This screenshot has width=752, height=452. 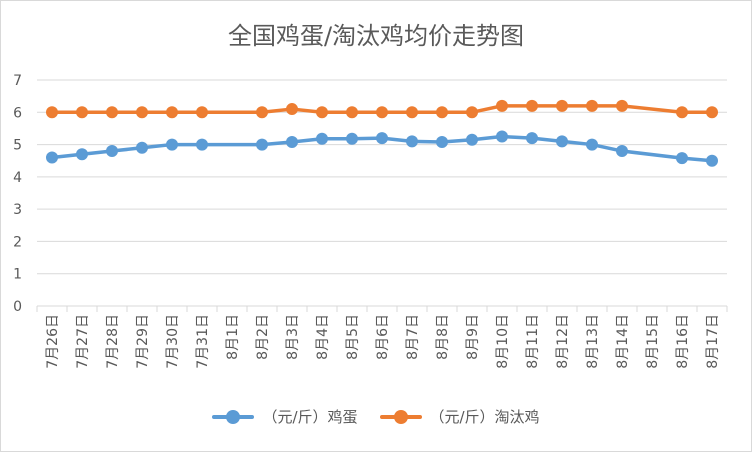 I want to click on x-tick-label: 8月10日, so click(x=503, y=341).